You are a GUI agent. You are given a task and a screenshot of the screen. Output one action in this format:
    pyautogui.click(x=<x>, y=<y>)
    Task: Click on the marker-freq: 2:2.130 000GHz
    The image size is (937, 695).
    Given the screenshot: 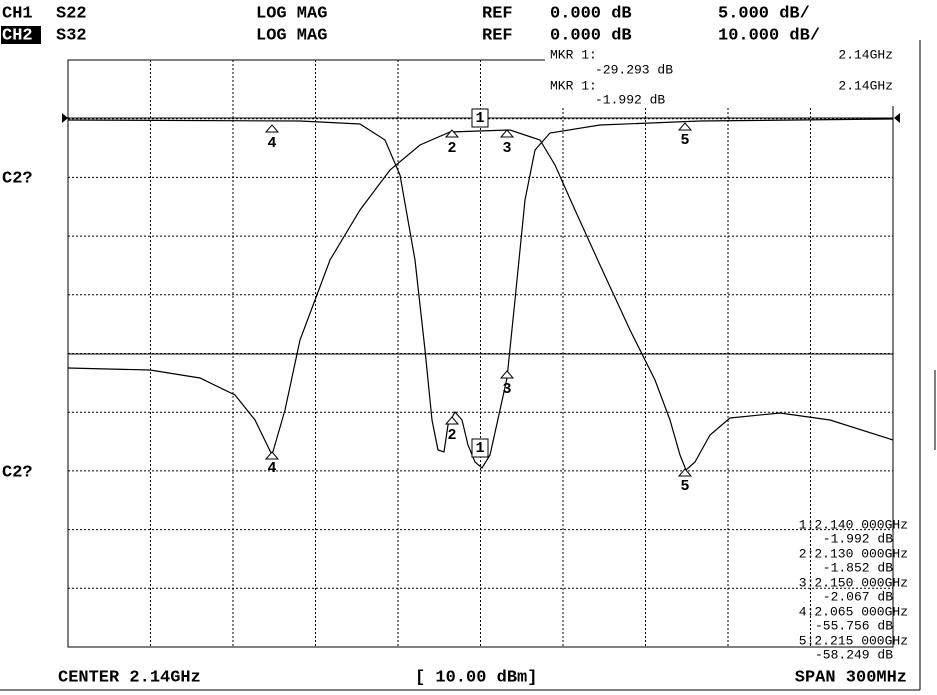 What is the action you would take?
    pyautogui.click(x=853, y=553)
    